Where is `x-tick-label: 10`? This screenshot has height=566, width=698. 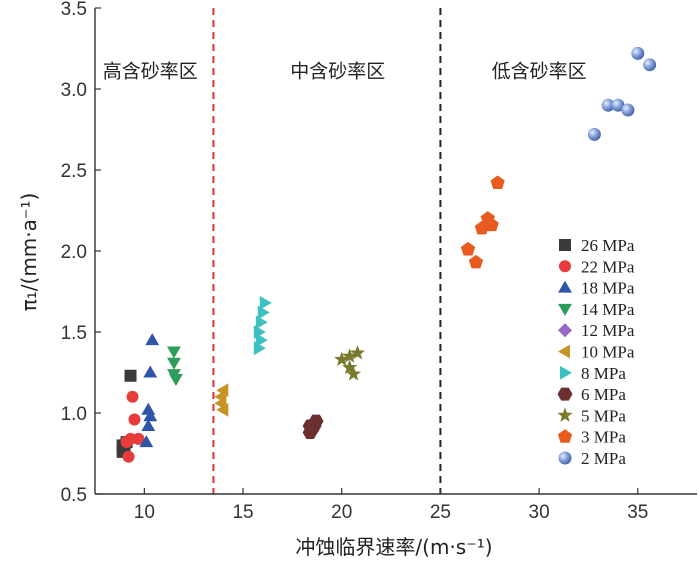
x-tick-label: 10 is located at coordinates (144, 512).